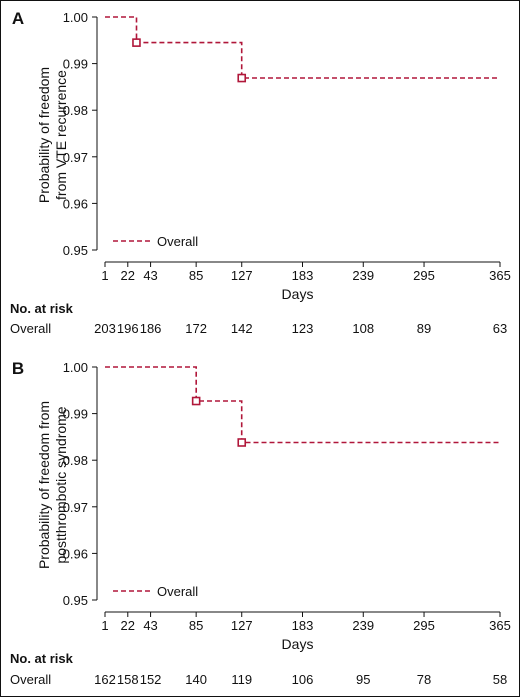 Image resolution: width=520 pixels, height=697 pixels. I want to click on risk-value: 106, so click(303, 679).